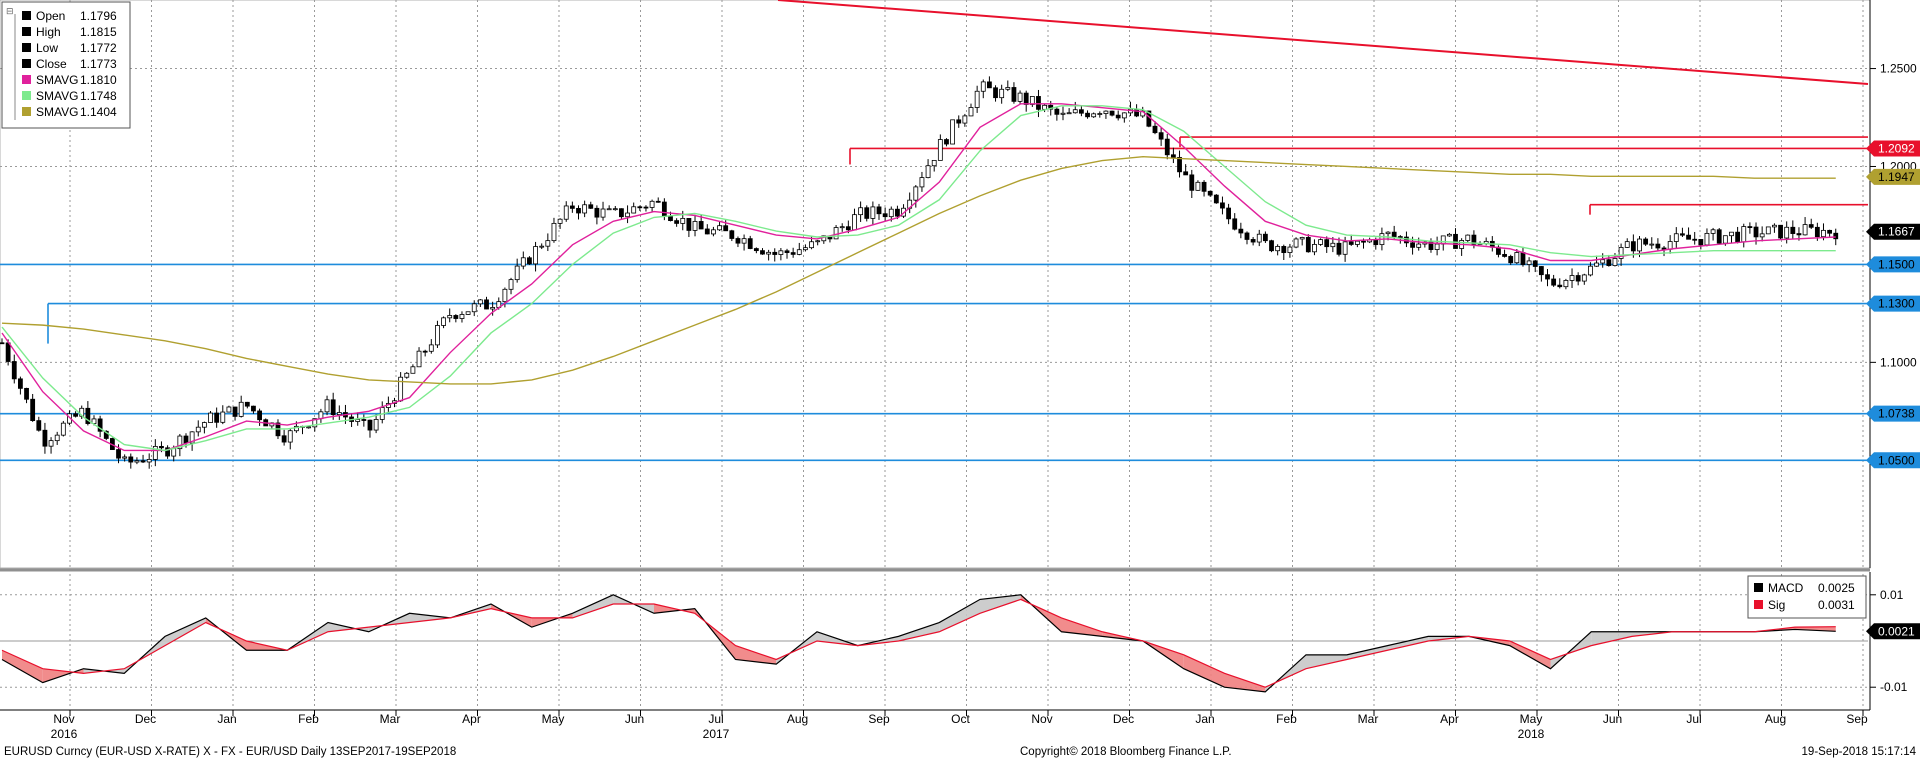 The width and height of the screenshot is (1920, 761). Describe the element at coordinates (57, 96) in the screenshot. I see `legend-name: SMAVG` at that location.